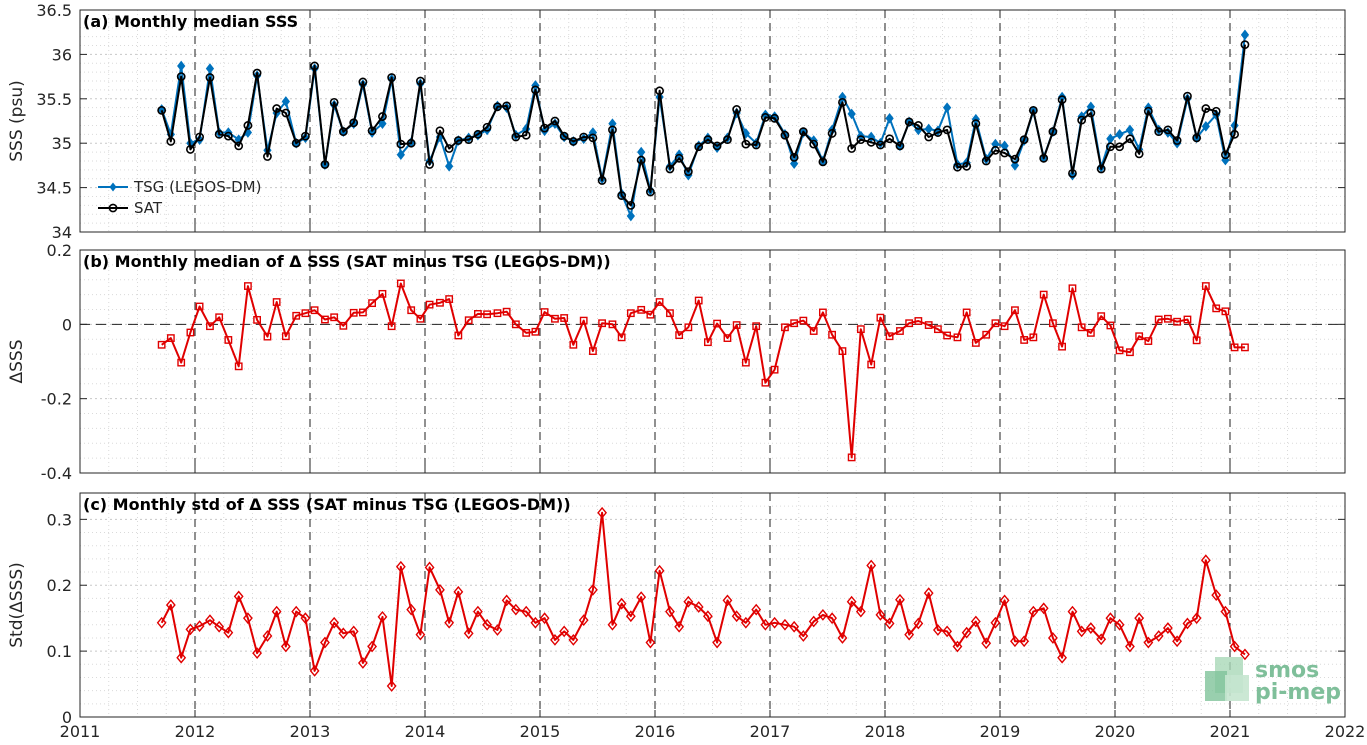 Image resolution: width=1367 pixels, height=745 pixels. I want to click on y-tick-label: 34.5, so click(54, 188).